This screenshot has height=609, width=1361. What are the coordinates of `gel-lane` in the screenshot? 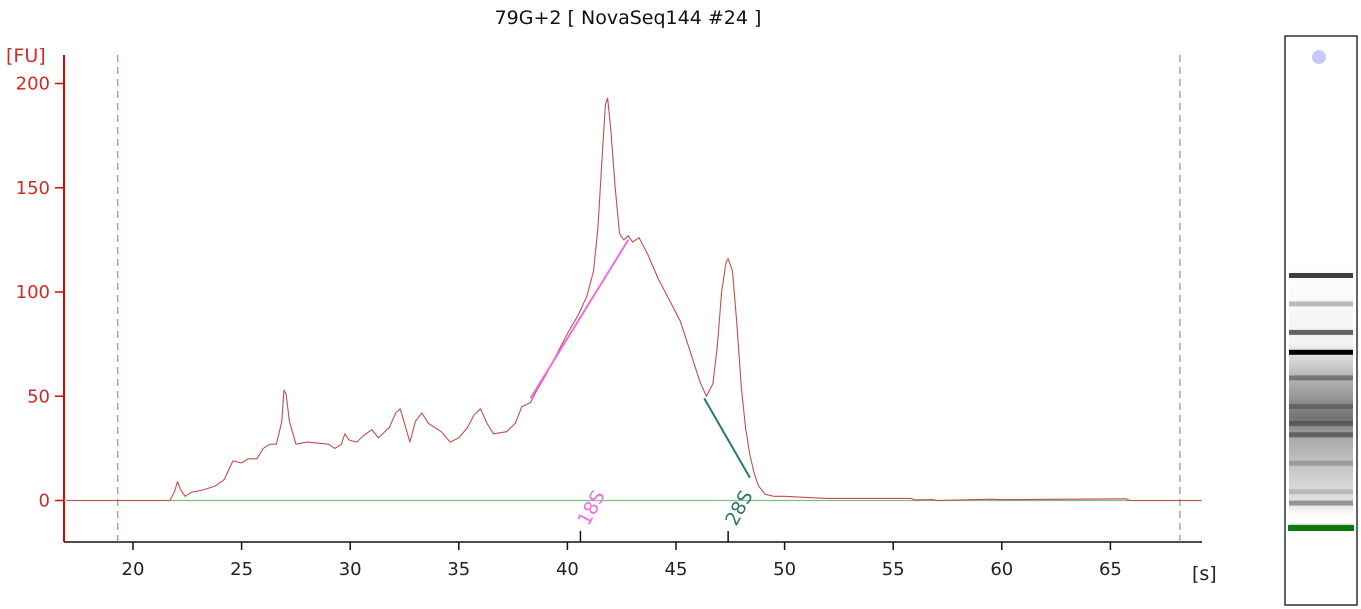 It's located at (1321, 320).